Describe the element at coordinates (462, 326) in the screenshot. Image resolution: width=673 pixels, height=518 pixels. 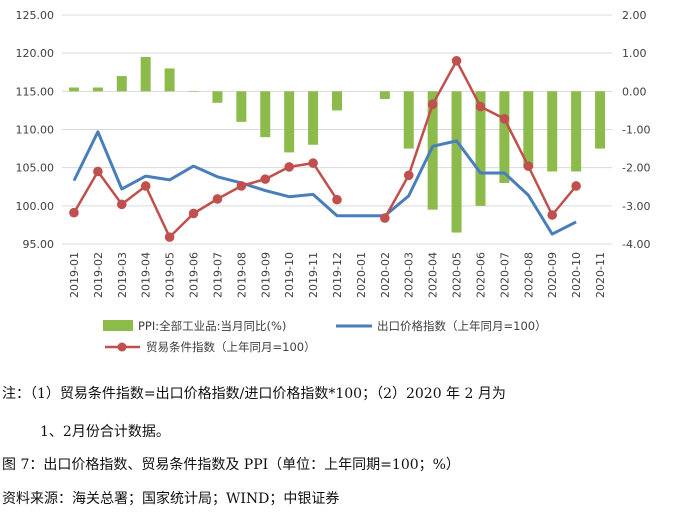
I see `legend-label-export: 出口价格指数（上年同月=100）` at that location.